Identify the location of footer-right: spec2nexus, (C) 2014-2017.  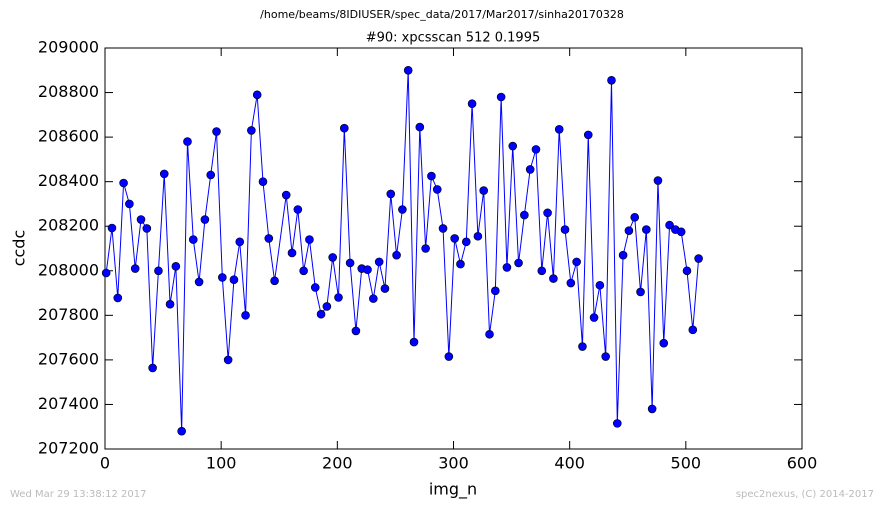
(805, 494).